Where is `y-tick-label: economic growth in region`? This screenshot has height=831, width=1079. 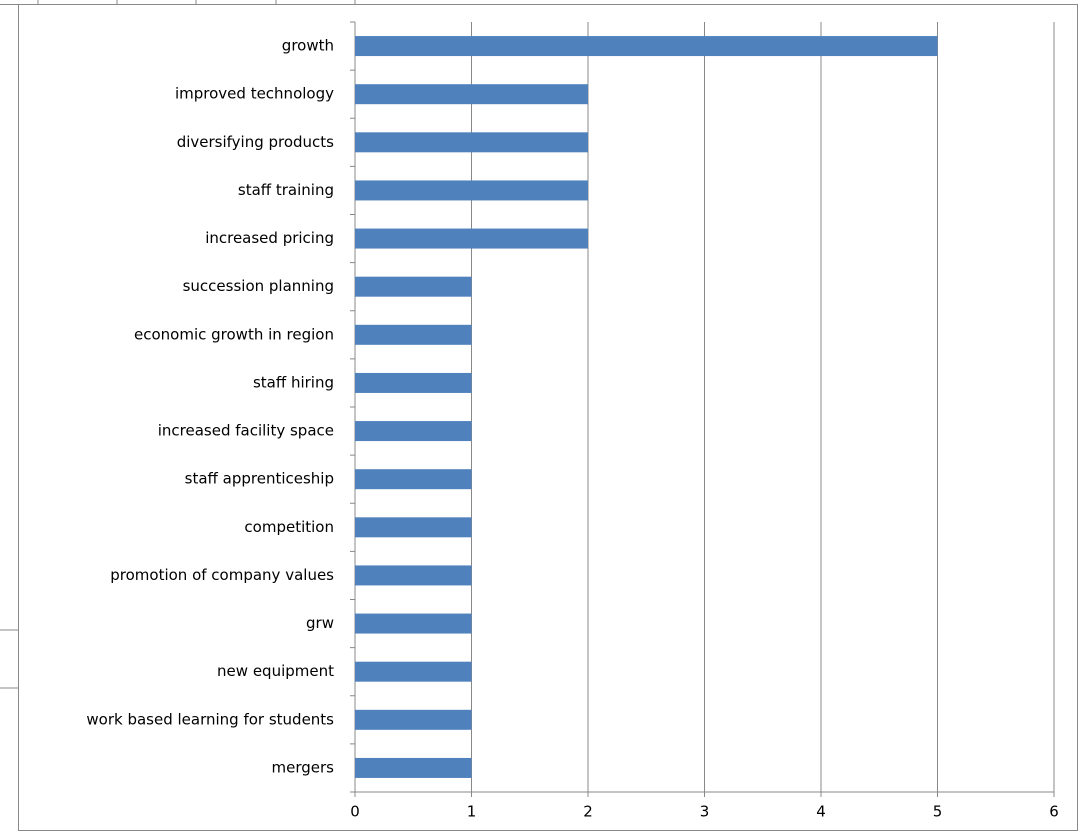 y-tick-label: economic growth in region is located at coordinates (234, 334).